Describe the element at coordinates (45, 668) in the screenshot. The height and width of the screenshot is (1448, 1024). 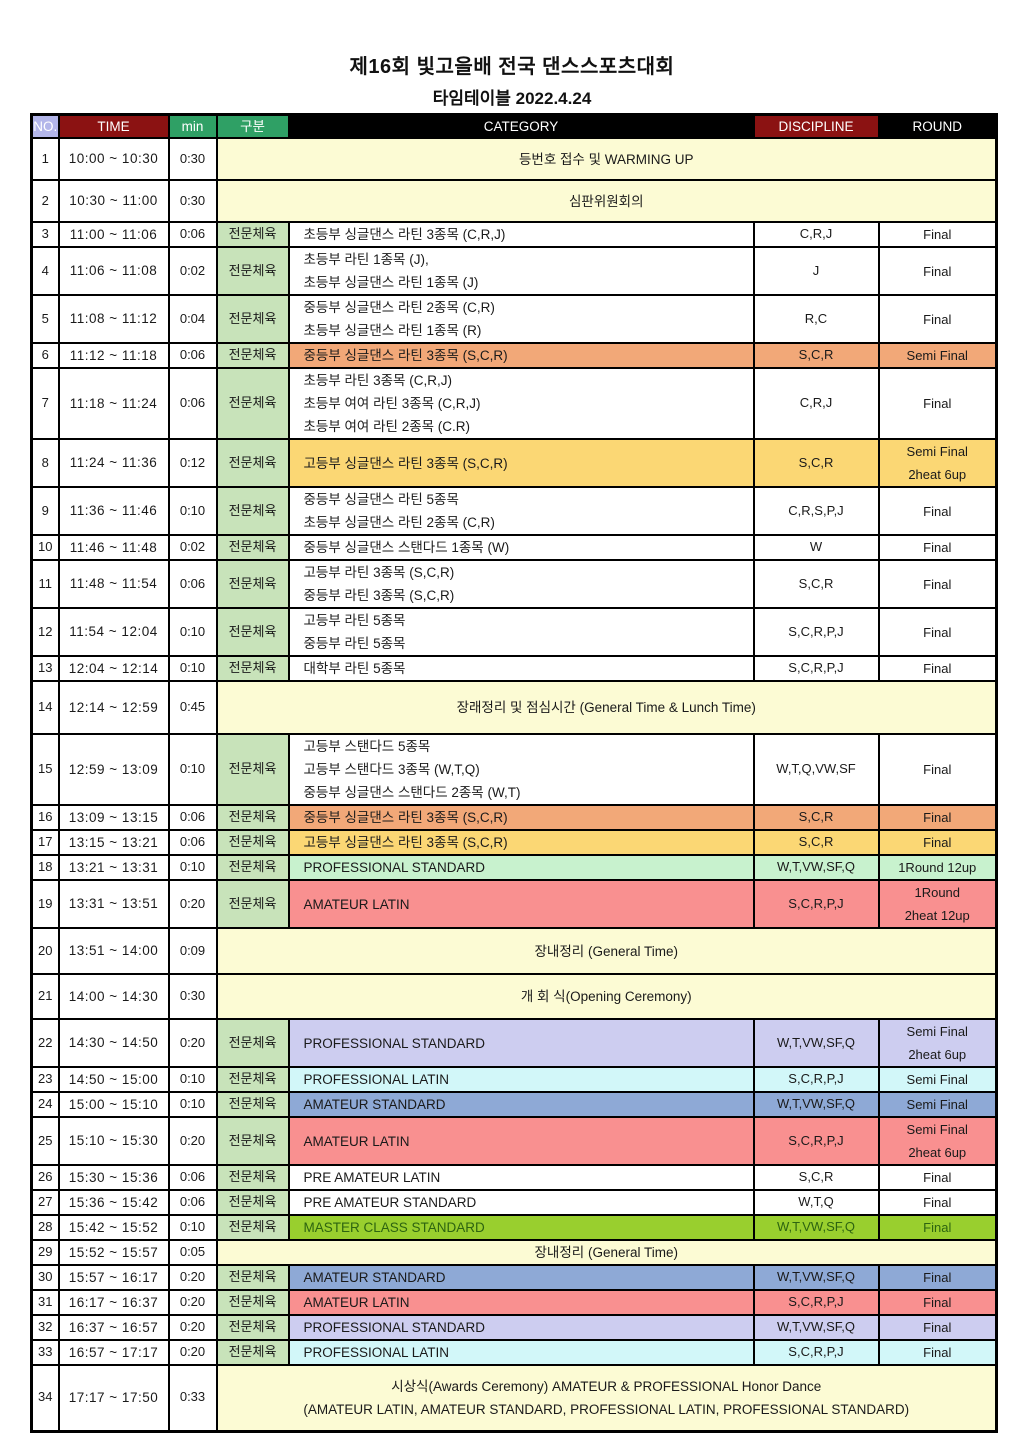
I see `no-cell: 13` at that location.